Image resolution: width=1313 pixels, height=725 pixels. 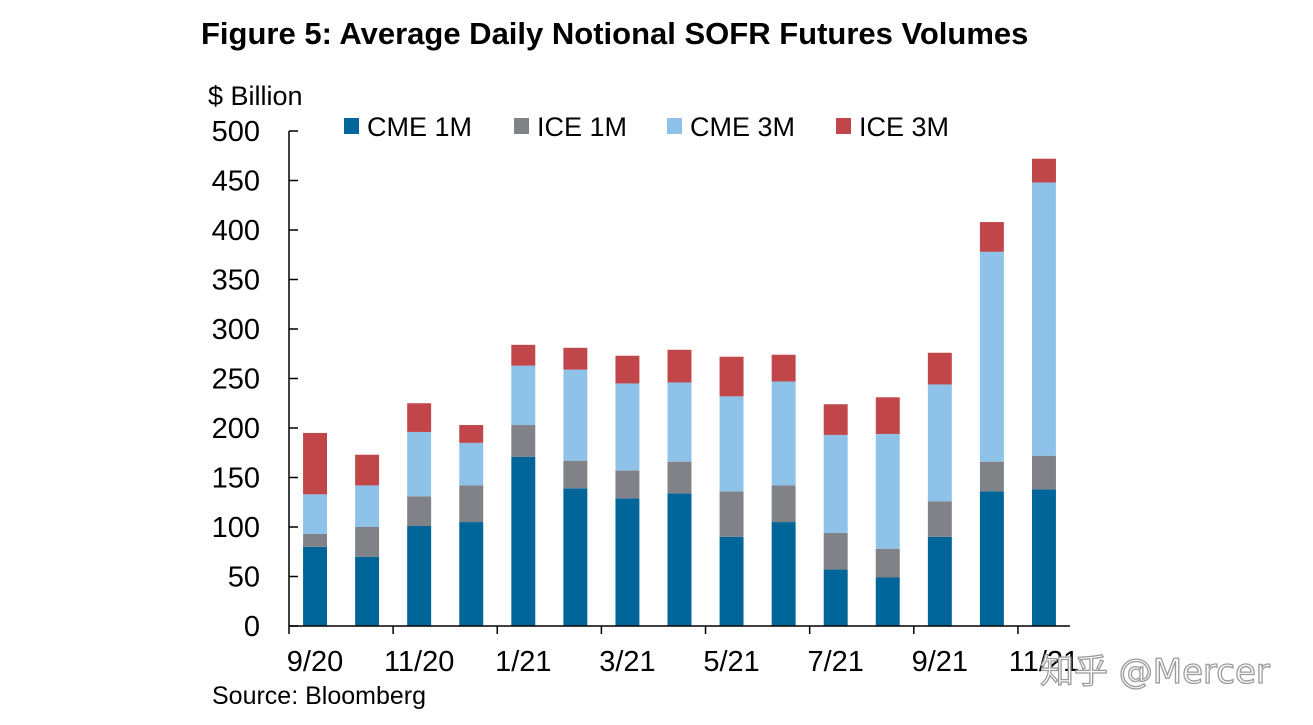 I want to click on source-note: Source: Bloomberg, so click(x=319, y=696).